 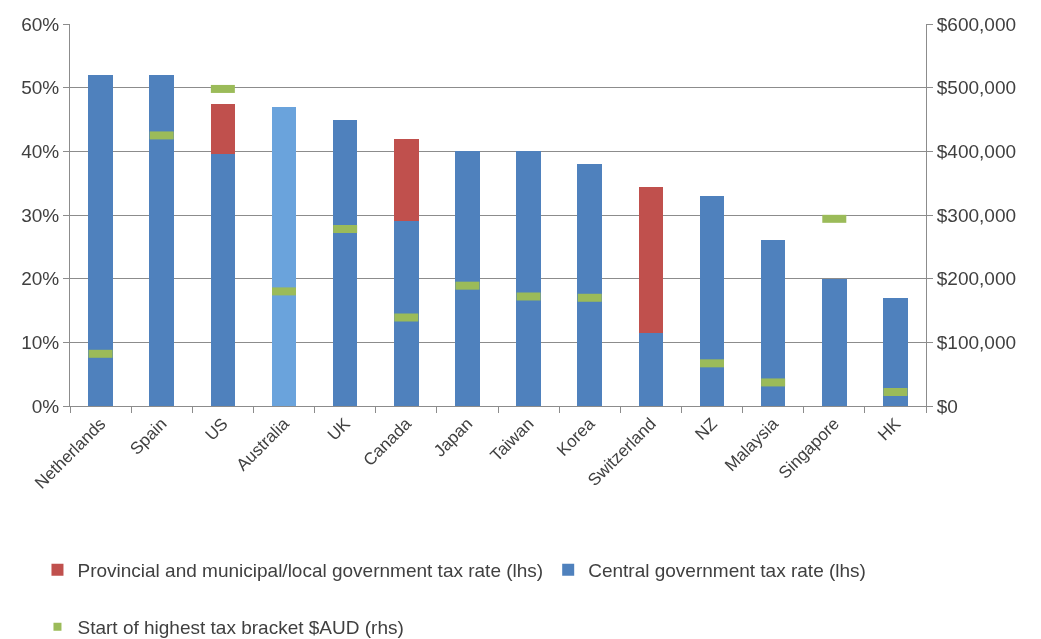 What do you see at coordinates (40, 151) in the screenshot?
I see `y-tick-label: 40%` at bounding box center [40, 151].